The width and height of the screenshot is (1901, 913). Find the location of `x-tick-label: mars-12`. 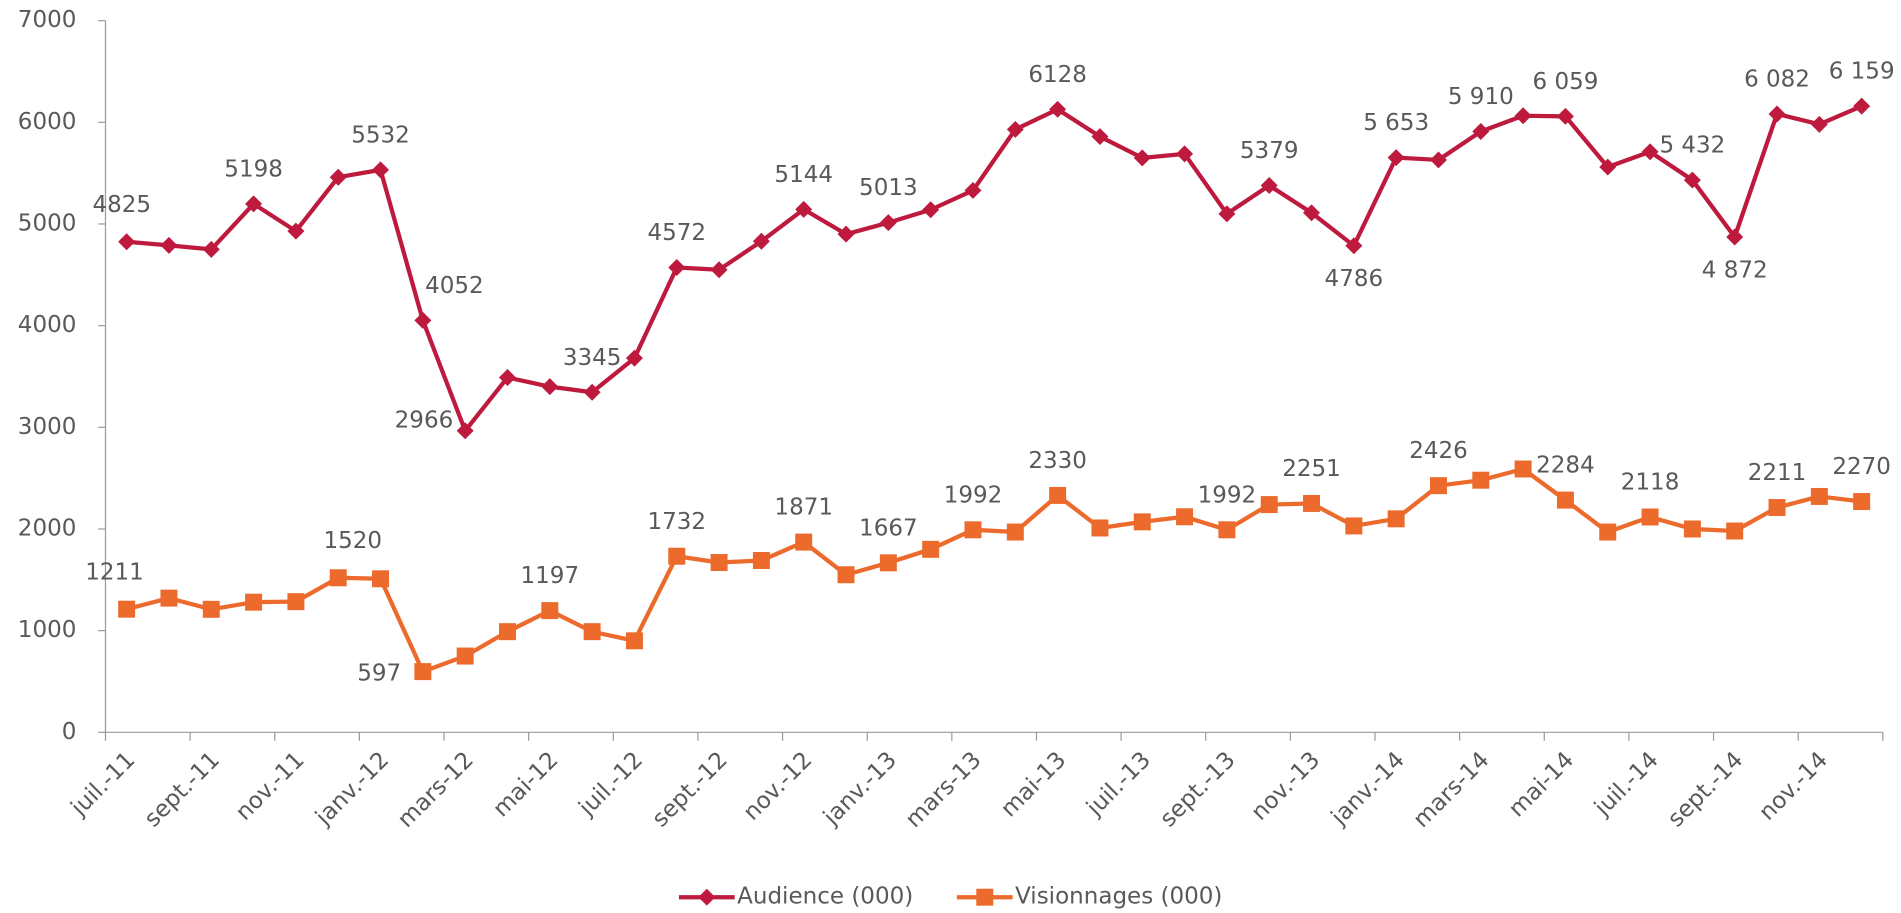

x-tick-label: mars-12 is located at coordinates (436, 790).